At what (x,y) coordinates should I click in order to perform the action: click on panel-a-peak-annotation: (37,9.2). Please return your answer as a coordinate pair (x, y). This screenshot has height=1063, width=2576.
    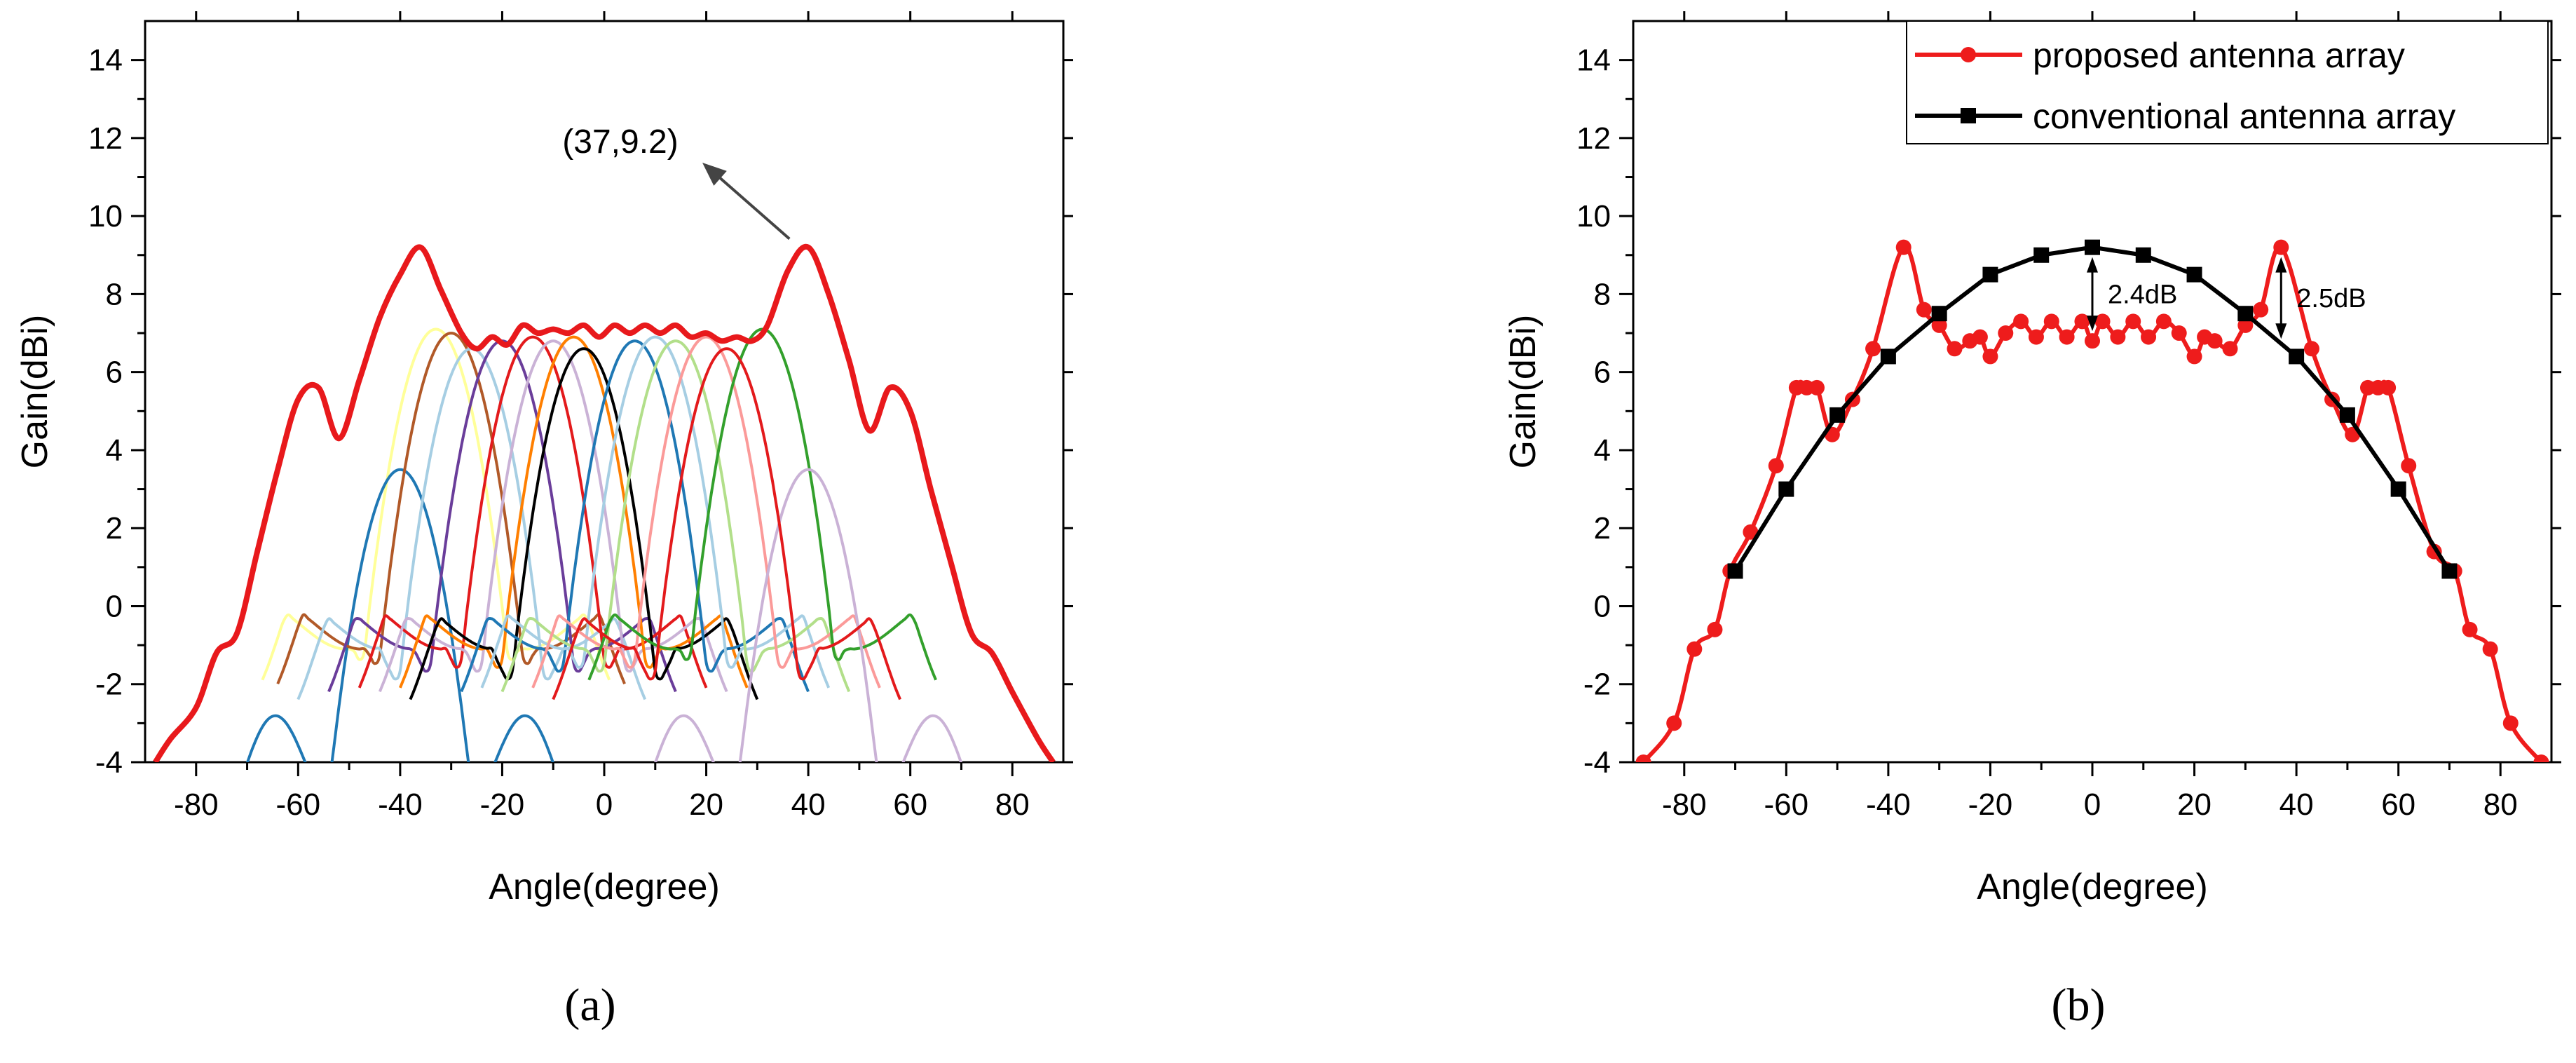
    Looking at the image, I should click on (620, 142).